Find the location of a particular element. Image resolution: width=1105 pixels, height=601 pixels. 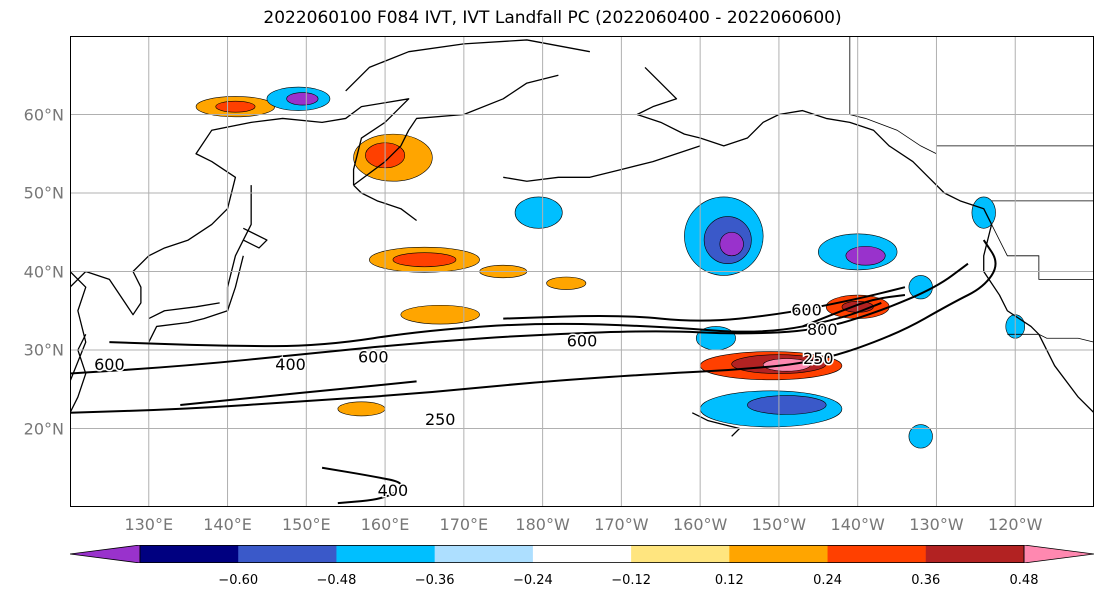

longitude-label: 130°E is located at coordinates (149, 524).